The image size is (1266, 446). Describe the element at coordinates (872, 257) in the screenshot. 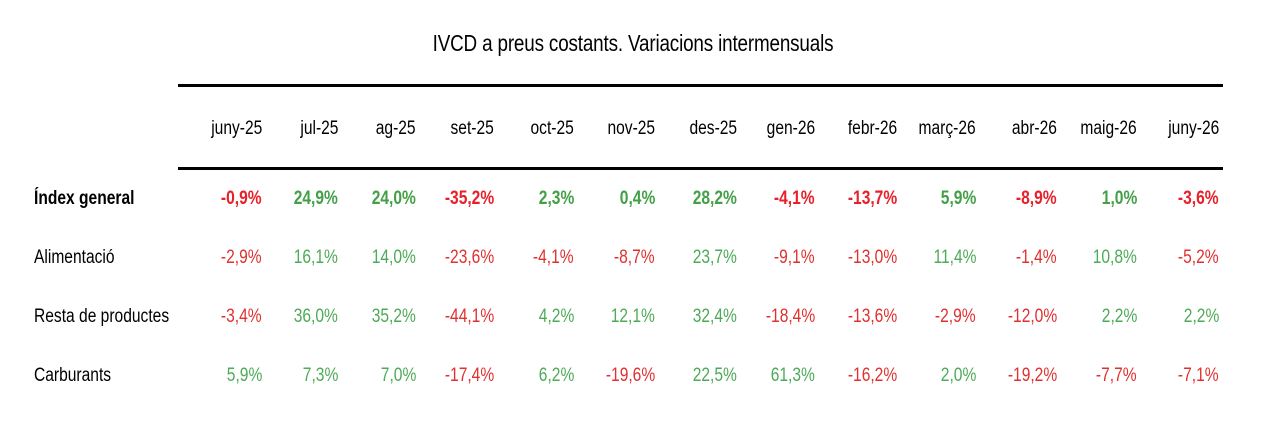

I see `table-cell: -13,0%` at that location.